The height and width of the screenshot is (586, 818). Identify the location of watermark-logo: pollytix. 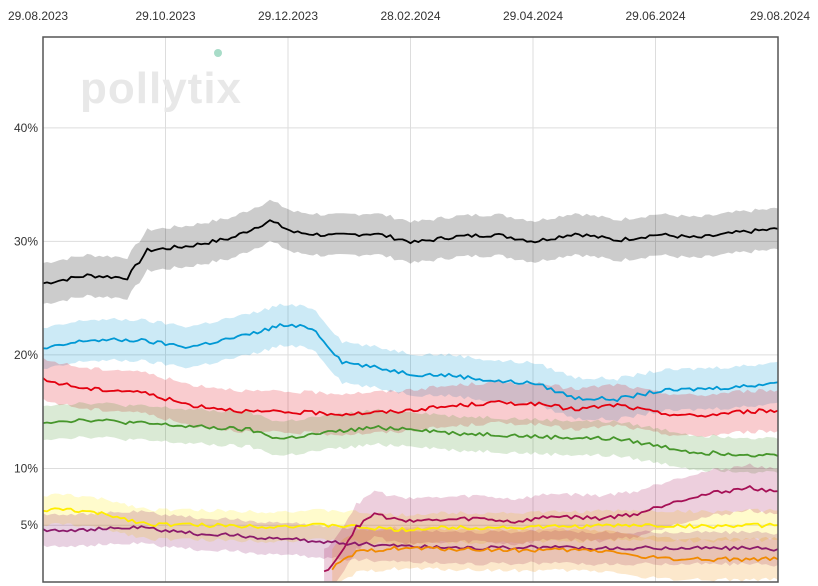
(161, 81).